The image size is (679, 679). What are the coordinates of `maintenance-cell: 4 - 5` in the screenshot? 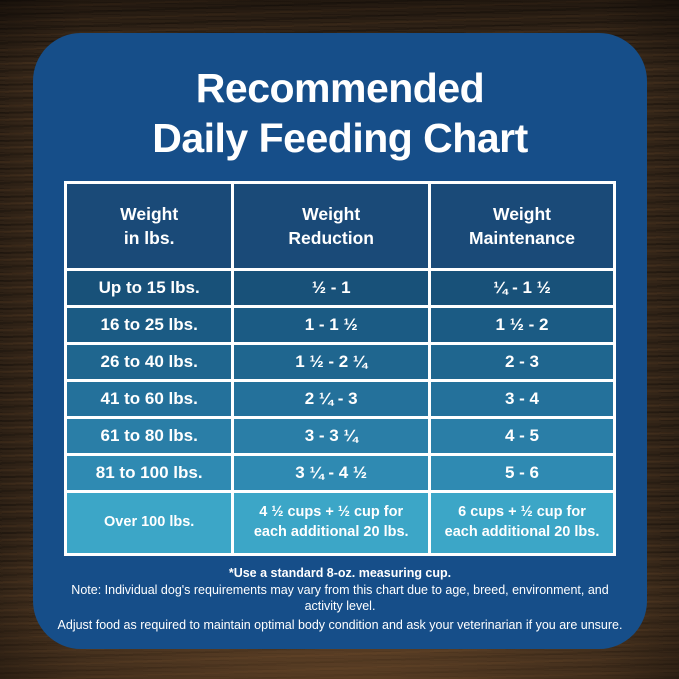 It's located at (522, 436).